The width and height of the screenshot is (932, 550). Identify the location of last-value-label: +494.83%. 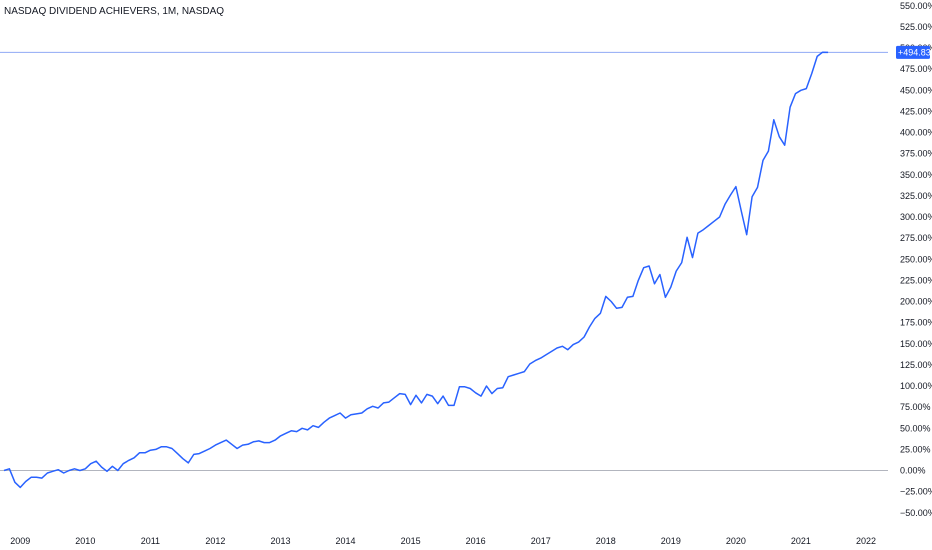
(915, 52).